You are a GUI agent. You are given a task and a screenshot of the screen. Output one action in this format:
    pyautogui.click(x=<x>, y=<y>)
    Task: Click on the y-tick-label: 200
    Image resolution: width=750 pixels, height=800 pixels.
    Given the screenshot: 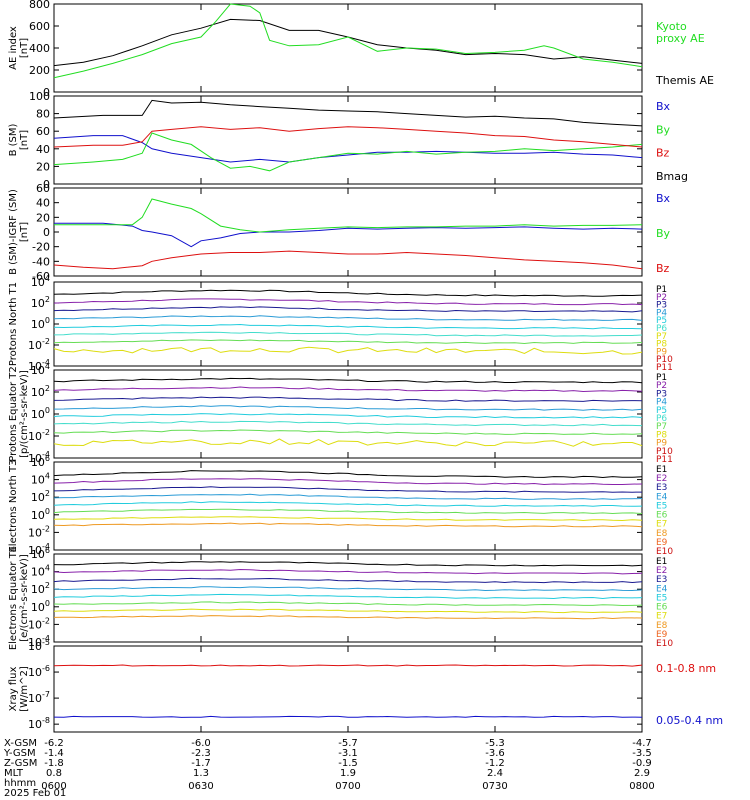 What is the action you would take?
    pyautogui.click(x=39, y=70)
    